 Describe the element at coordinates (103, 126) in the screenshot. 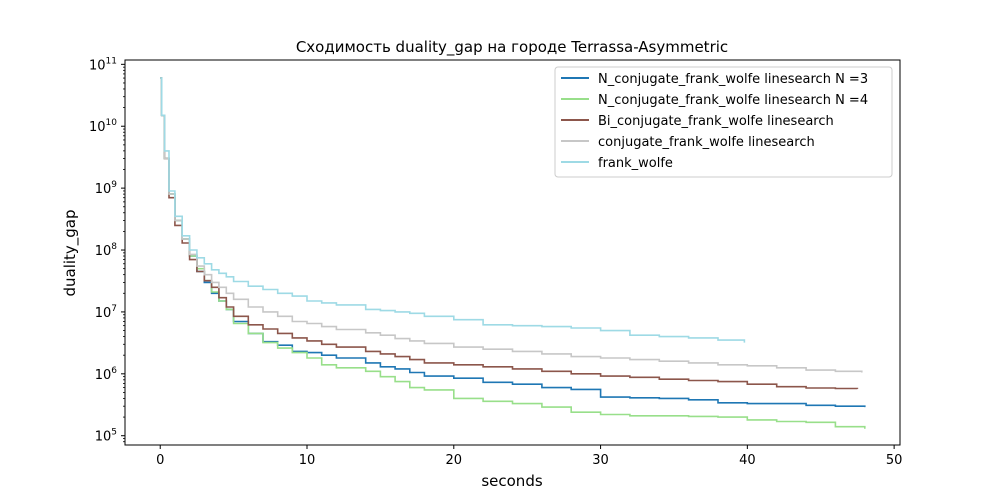

I see `y-tick-label: 10¹⁰` at that location.